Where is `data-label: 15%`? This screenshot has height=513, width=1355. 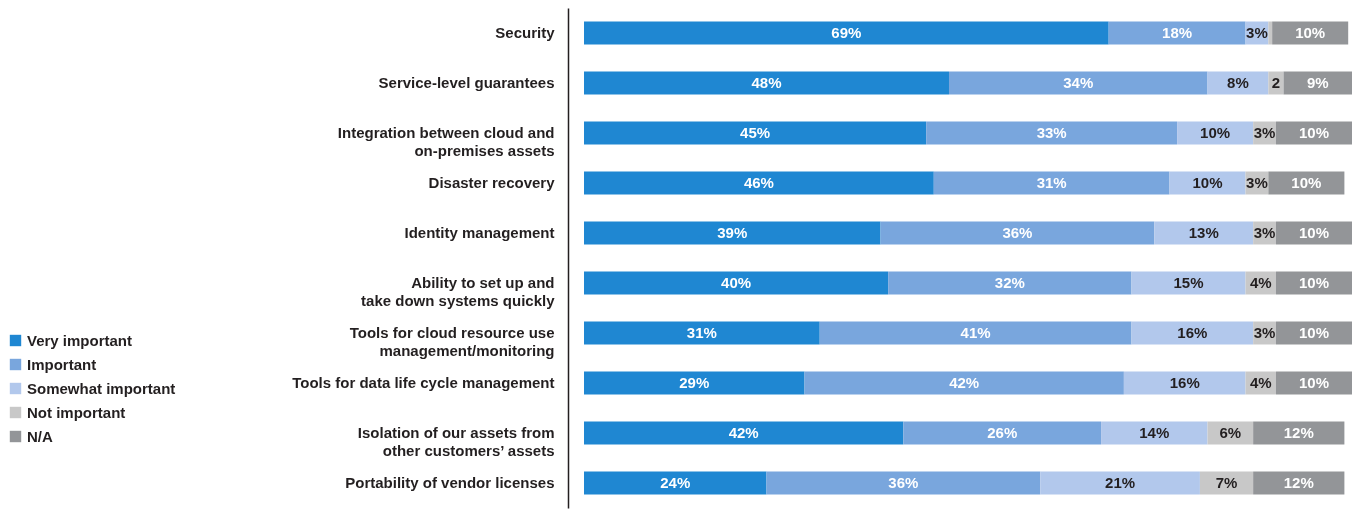
data-label: 15% is located at coordinates (1188, 282).